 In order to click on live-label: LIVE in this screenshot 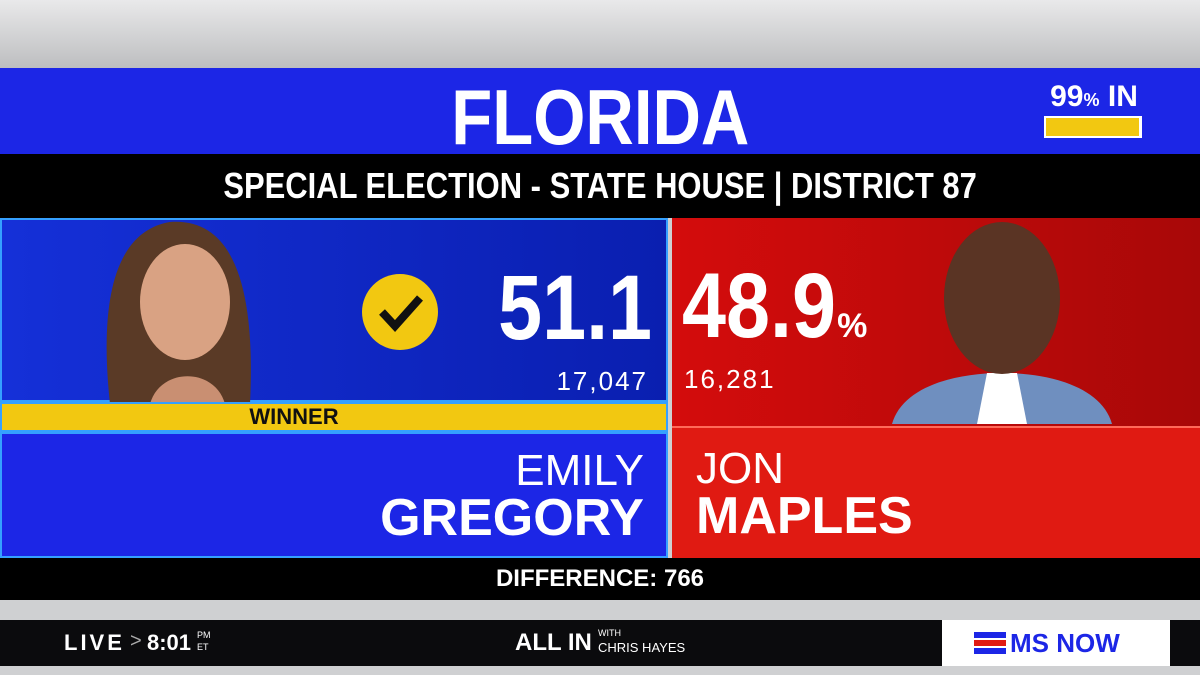, I will do `click(94, 642)`.